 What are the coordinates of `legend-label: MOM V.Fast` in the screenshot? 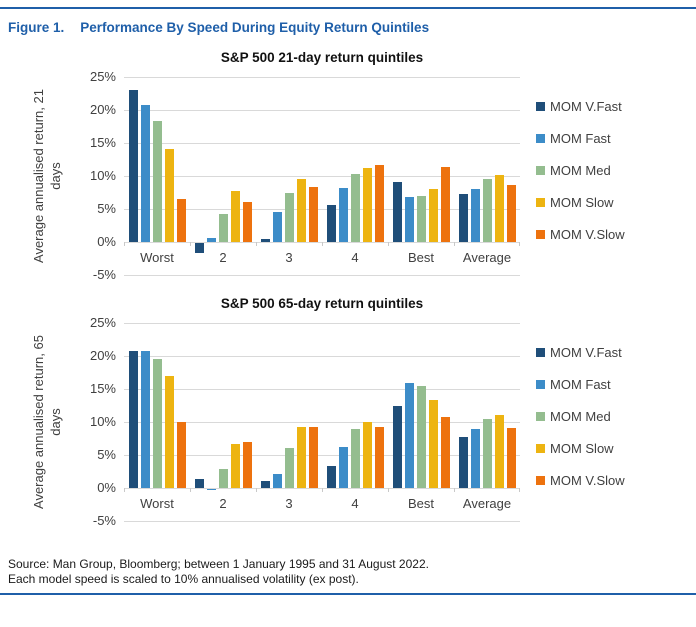 It's located at (586, 106).